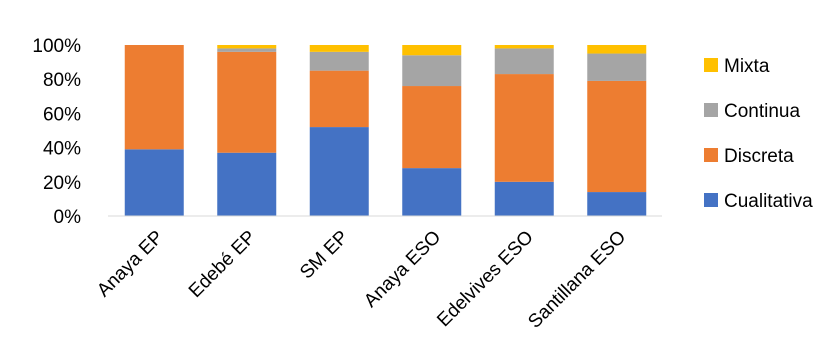 The height and width of the screenshot is (348, 826). What do you see at coordinates (747, 66) in the screenshot?
I see `legend-label: Mixta` at bounding box center [747, 66].